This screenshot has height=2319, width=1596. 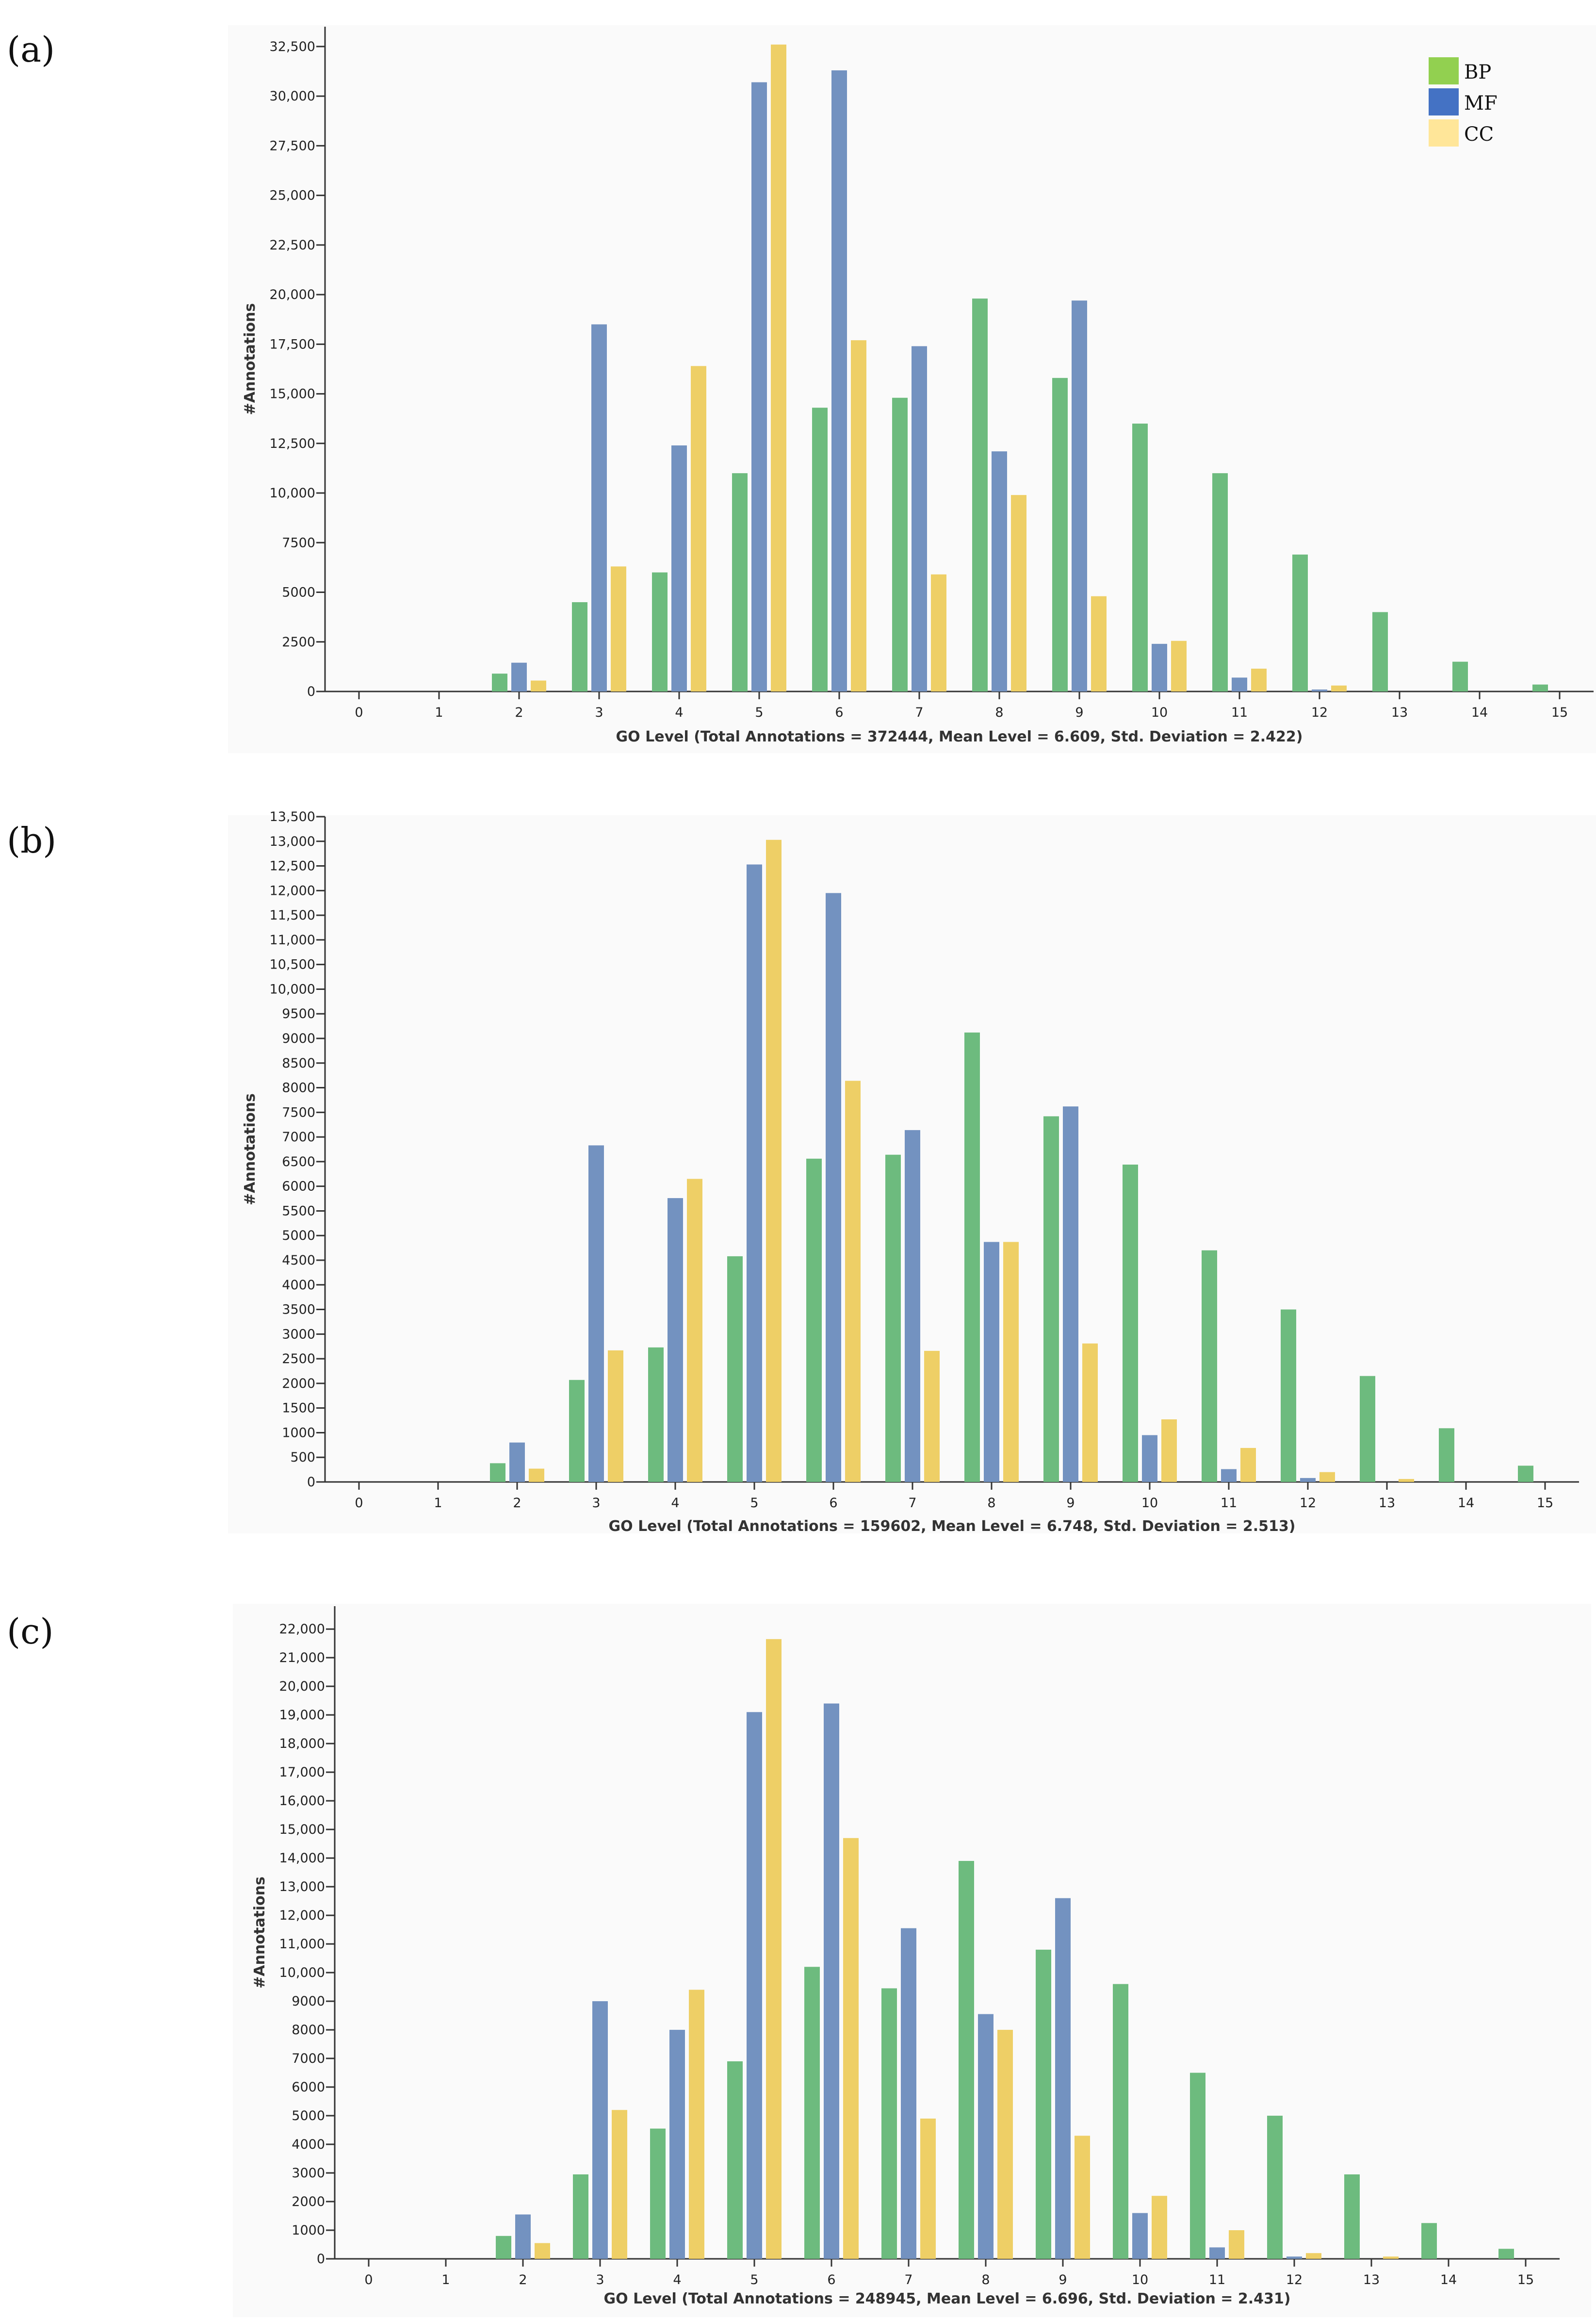 What do you see at coordinates (308, 2144) in the screenshot?
I see `y-tick-label: 4000` at bounding box center [308, 2144].